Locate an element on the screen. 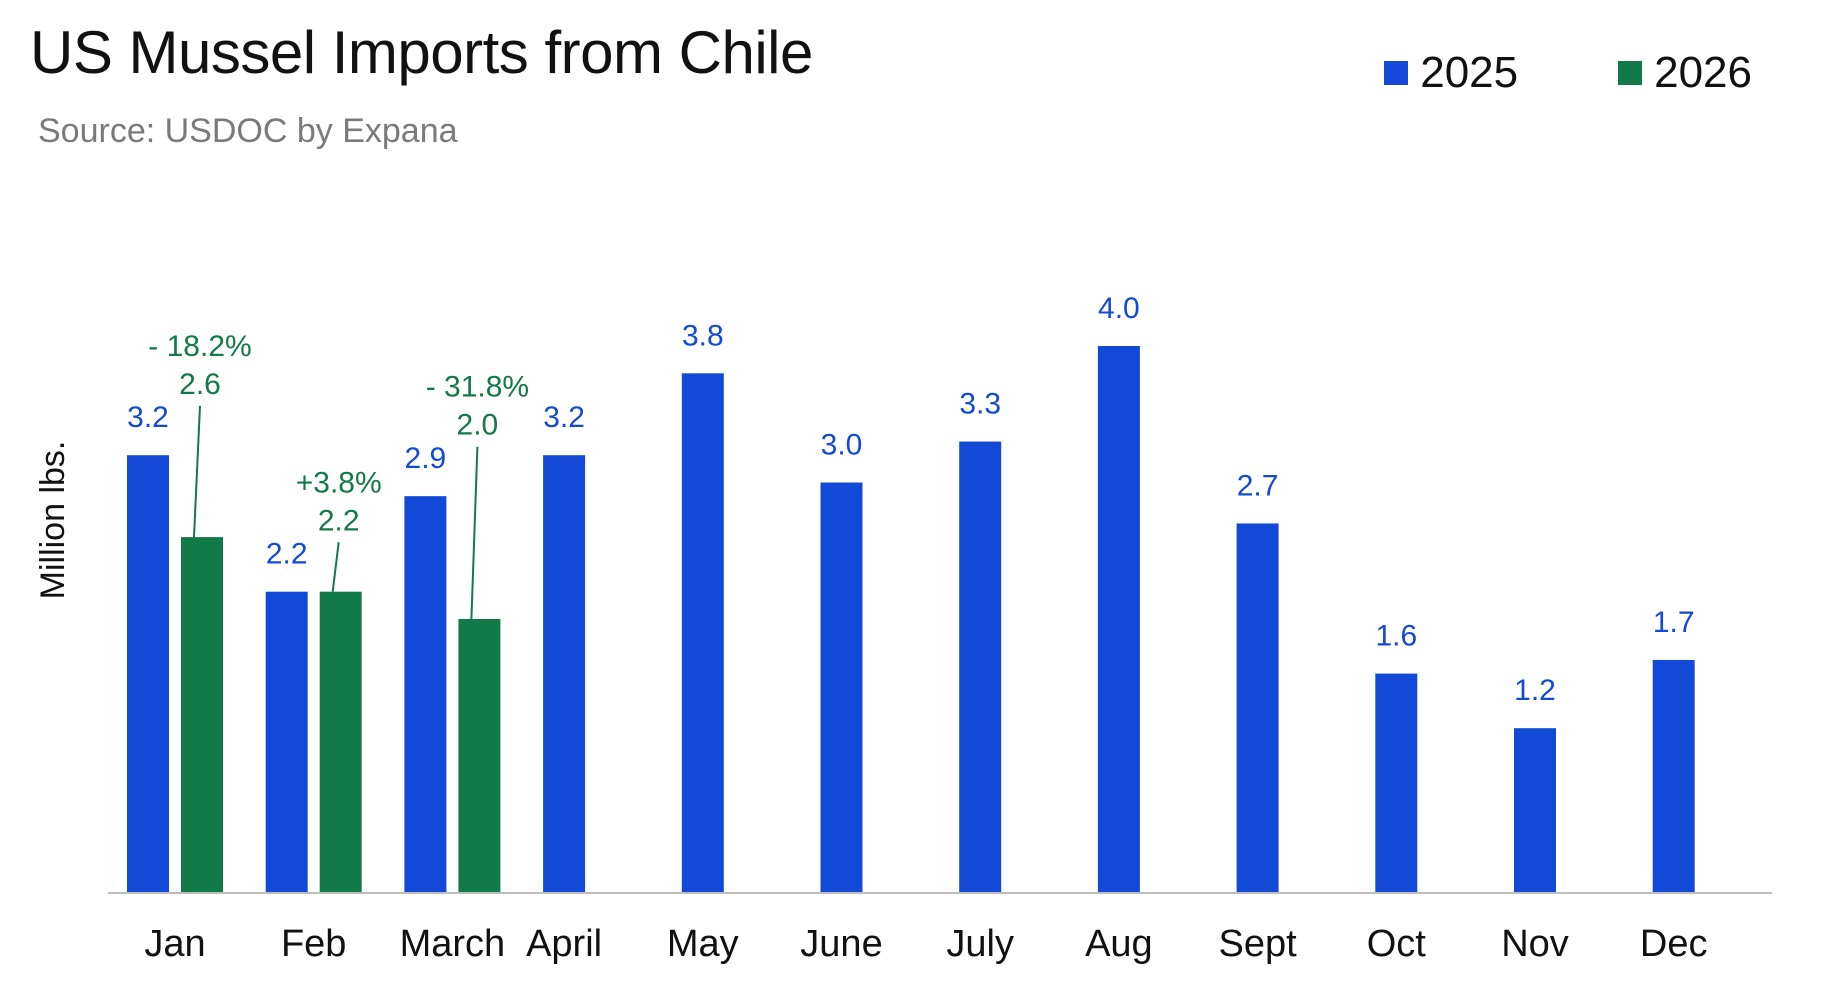  change-label-2026-jan: - 18.2% is located at coordinates (199, 346).